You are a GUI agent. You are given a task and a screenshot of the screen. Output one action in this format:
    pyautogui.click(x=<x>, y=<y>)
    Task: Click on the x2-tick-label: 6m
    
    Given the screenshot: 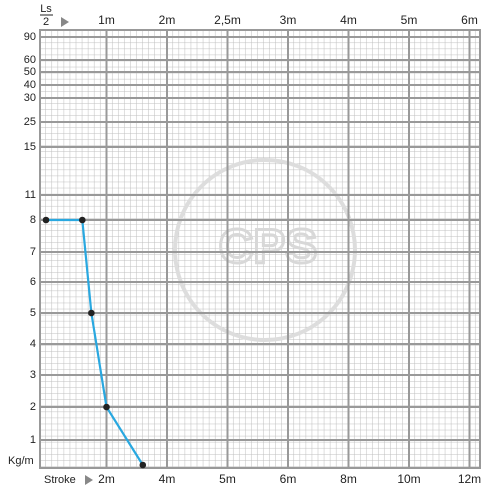 What is the action you would take?
    pyautogui.click(x=469, y=20)
    